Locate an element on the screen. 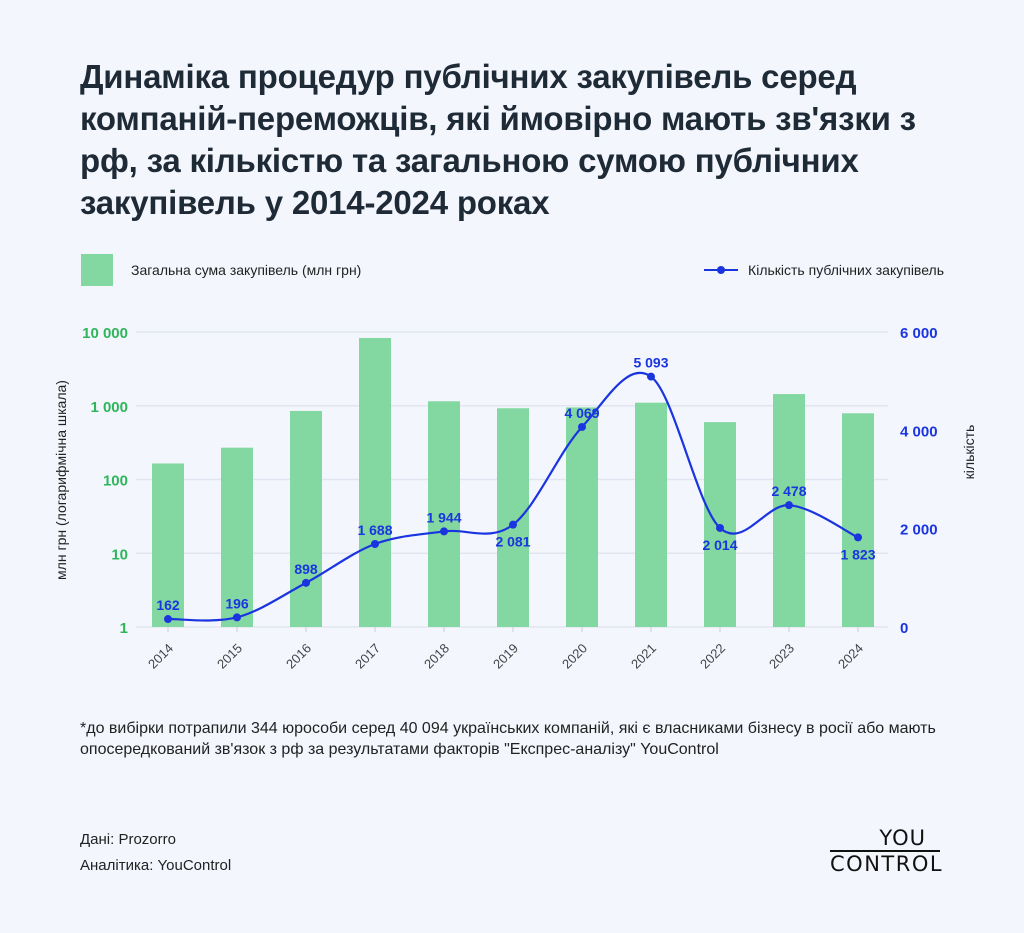  left-tick-label: 10 000 is located at coordinates (105, 333).